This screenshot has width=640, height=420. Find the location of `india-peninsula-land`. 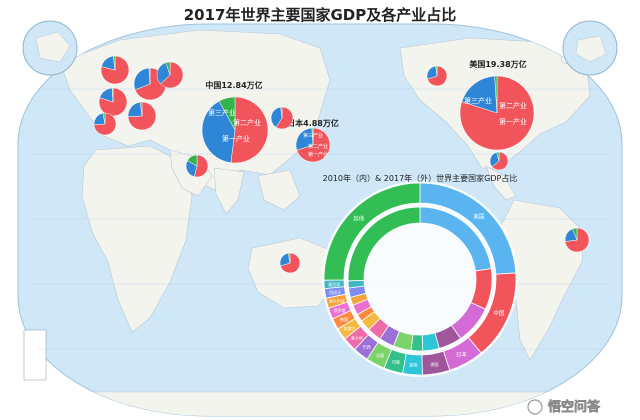

india-peninsula-land is located at coordinates (229, 191).